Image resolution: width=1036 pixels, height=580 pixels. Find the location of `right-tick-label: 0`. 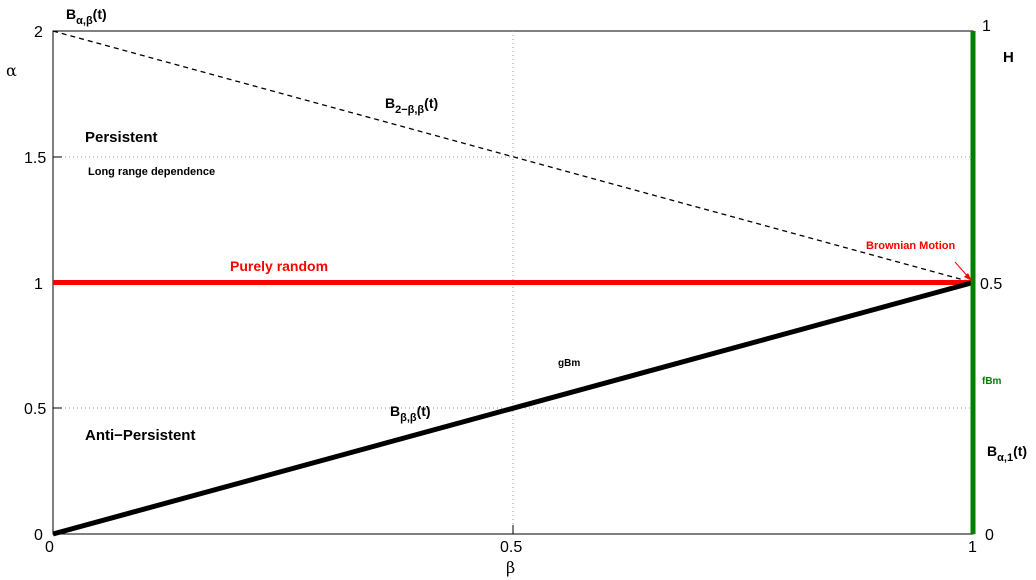

right-tick-label: 0 is located at coordinates (989, 535).